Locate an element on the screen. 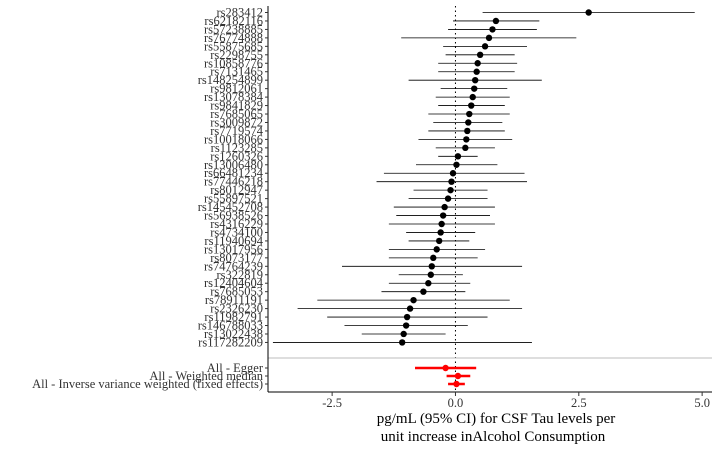 The height and width of the screenshot is (451, 720). snp-label: rs7685053 is located at coordinates (236, 292).